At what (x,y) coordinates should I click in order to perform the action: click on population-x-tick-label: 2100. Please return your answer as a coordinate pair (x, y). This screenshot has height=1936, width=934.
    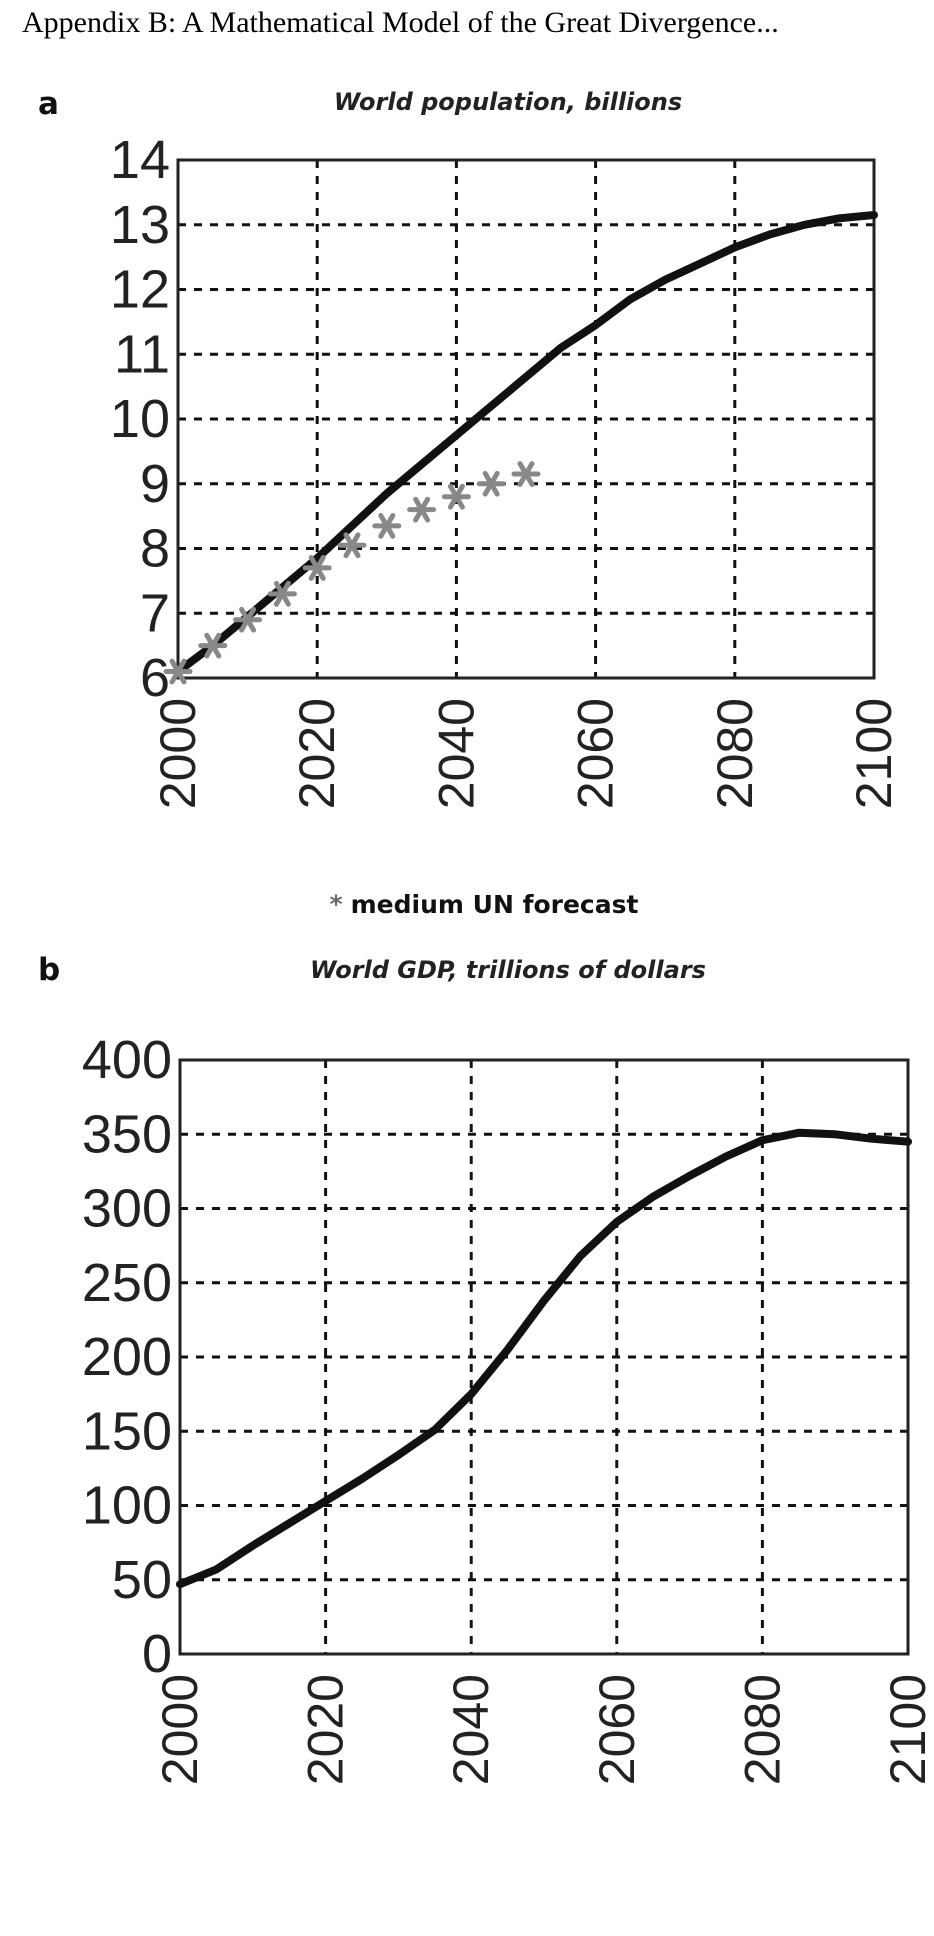
    Looking at the image, I should click on (874, 753).